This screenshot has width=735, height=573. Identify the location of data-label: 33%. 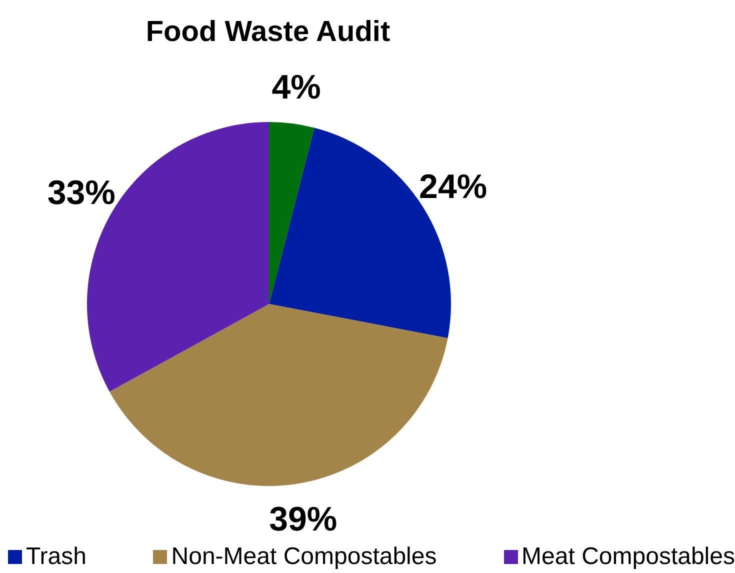
(81, 193).